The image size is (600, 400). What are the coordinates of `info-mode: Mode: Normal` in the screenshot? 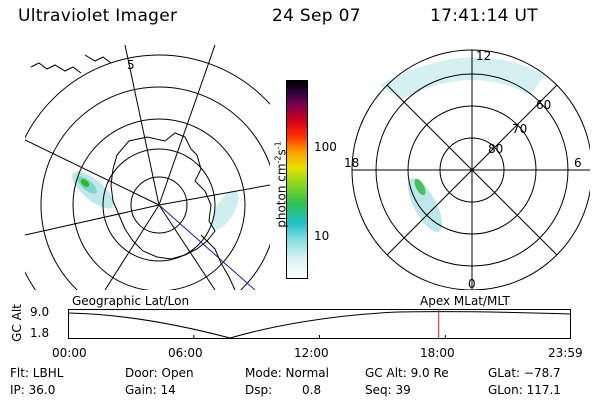 It's located at (287, 373).